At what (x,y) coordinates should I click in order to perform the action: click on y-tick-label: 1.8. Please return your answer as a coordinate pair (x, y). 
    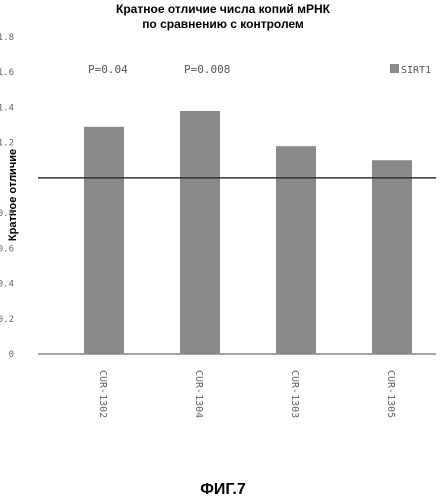
    Looking at the image, I should click on (7, 38).